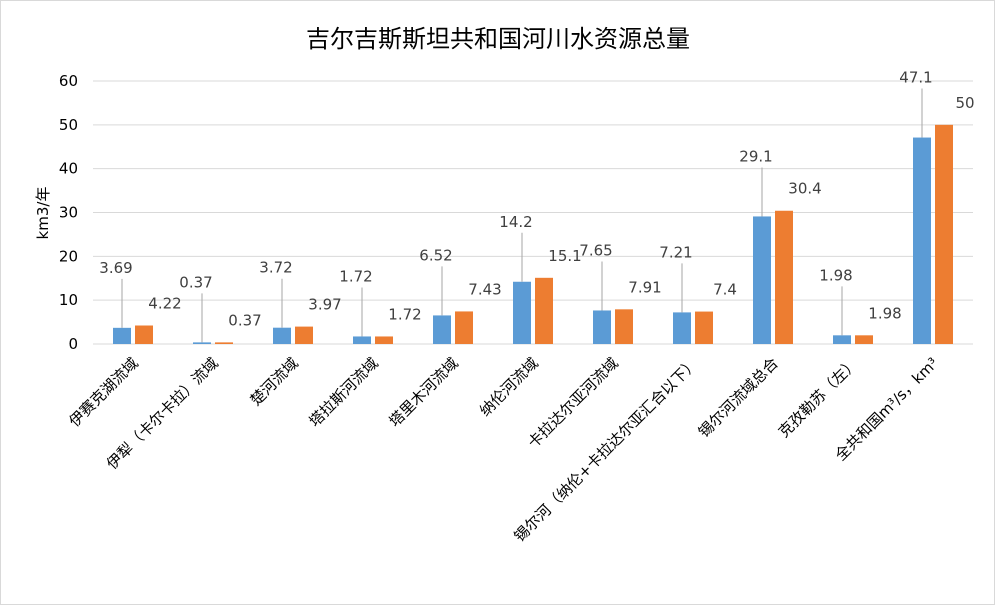  I want to click on data-label-series1: 0.37, so click(195, 282).